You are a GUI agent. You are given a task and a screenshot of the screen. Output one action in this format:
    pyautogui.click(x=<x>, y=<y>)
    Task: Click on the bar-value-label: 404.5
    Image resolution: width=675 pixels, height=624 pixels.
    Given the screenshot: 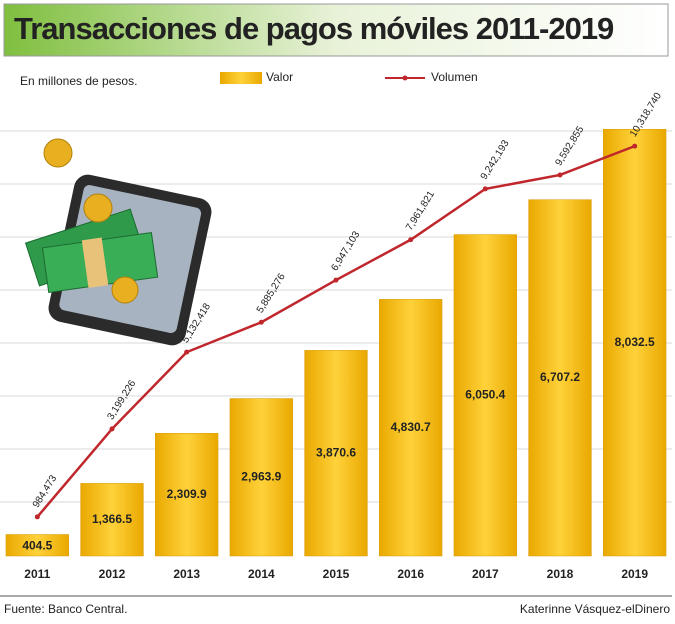 What is the action you would take?
    pyautogui.click(x=37, y=546)
    